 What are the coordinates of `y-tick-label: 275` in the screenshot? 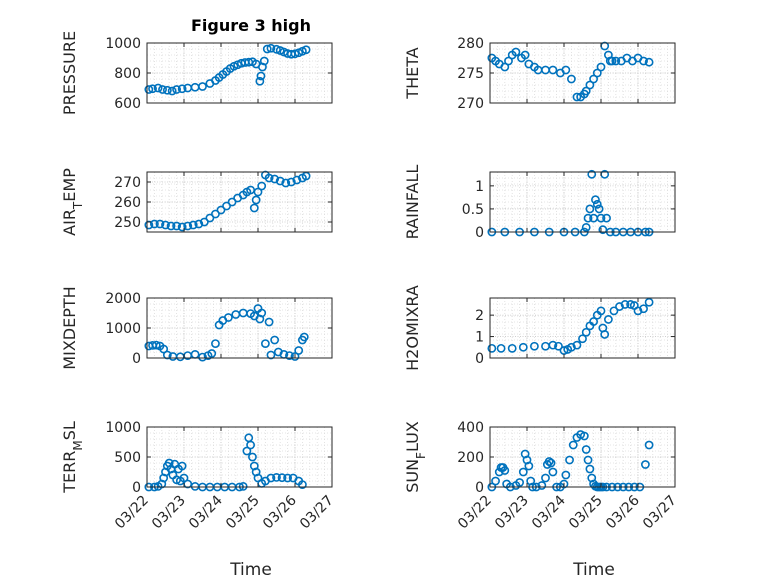 It's located at (470, 74).